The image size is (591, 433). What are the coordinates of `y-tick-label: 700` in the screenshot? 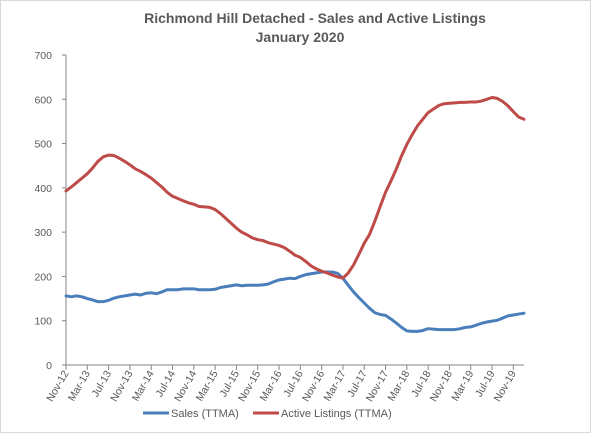 It's located at (43, 56).